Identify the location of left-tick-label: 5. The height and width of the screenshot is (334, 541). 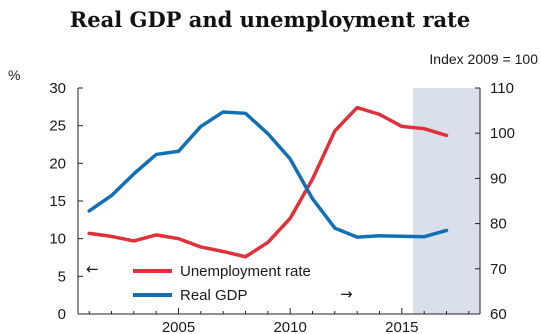
(62, 276).